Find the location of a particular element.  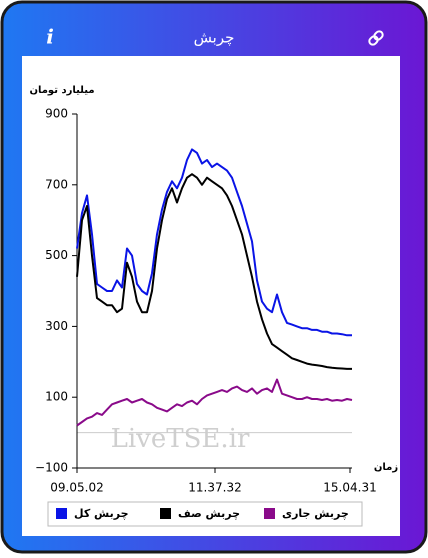

legend-label: چربش کل is located at coordinates (101, 513).